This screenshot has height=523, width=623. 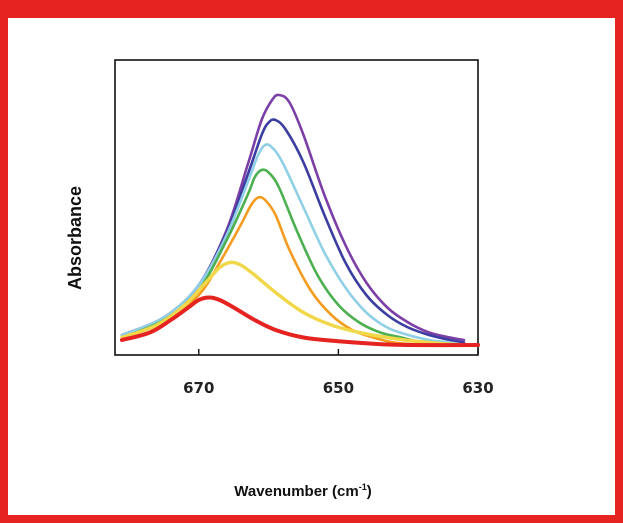 I want to click on x-tick-label: 670, so click(x=198, y=388).